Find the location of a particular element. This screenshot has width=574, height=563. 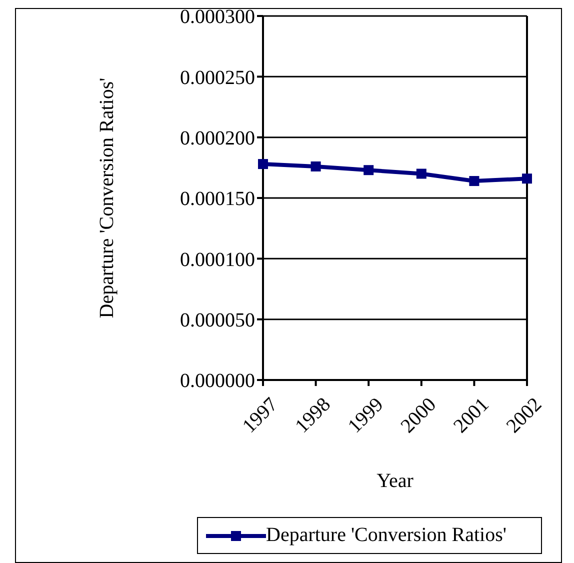

y-tick-label: 0.000150 is located at coordinates (217, 199).